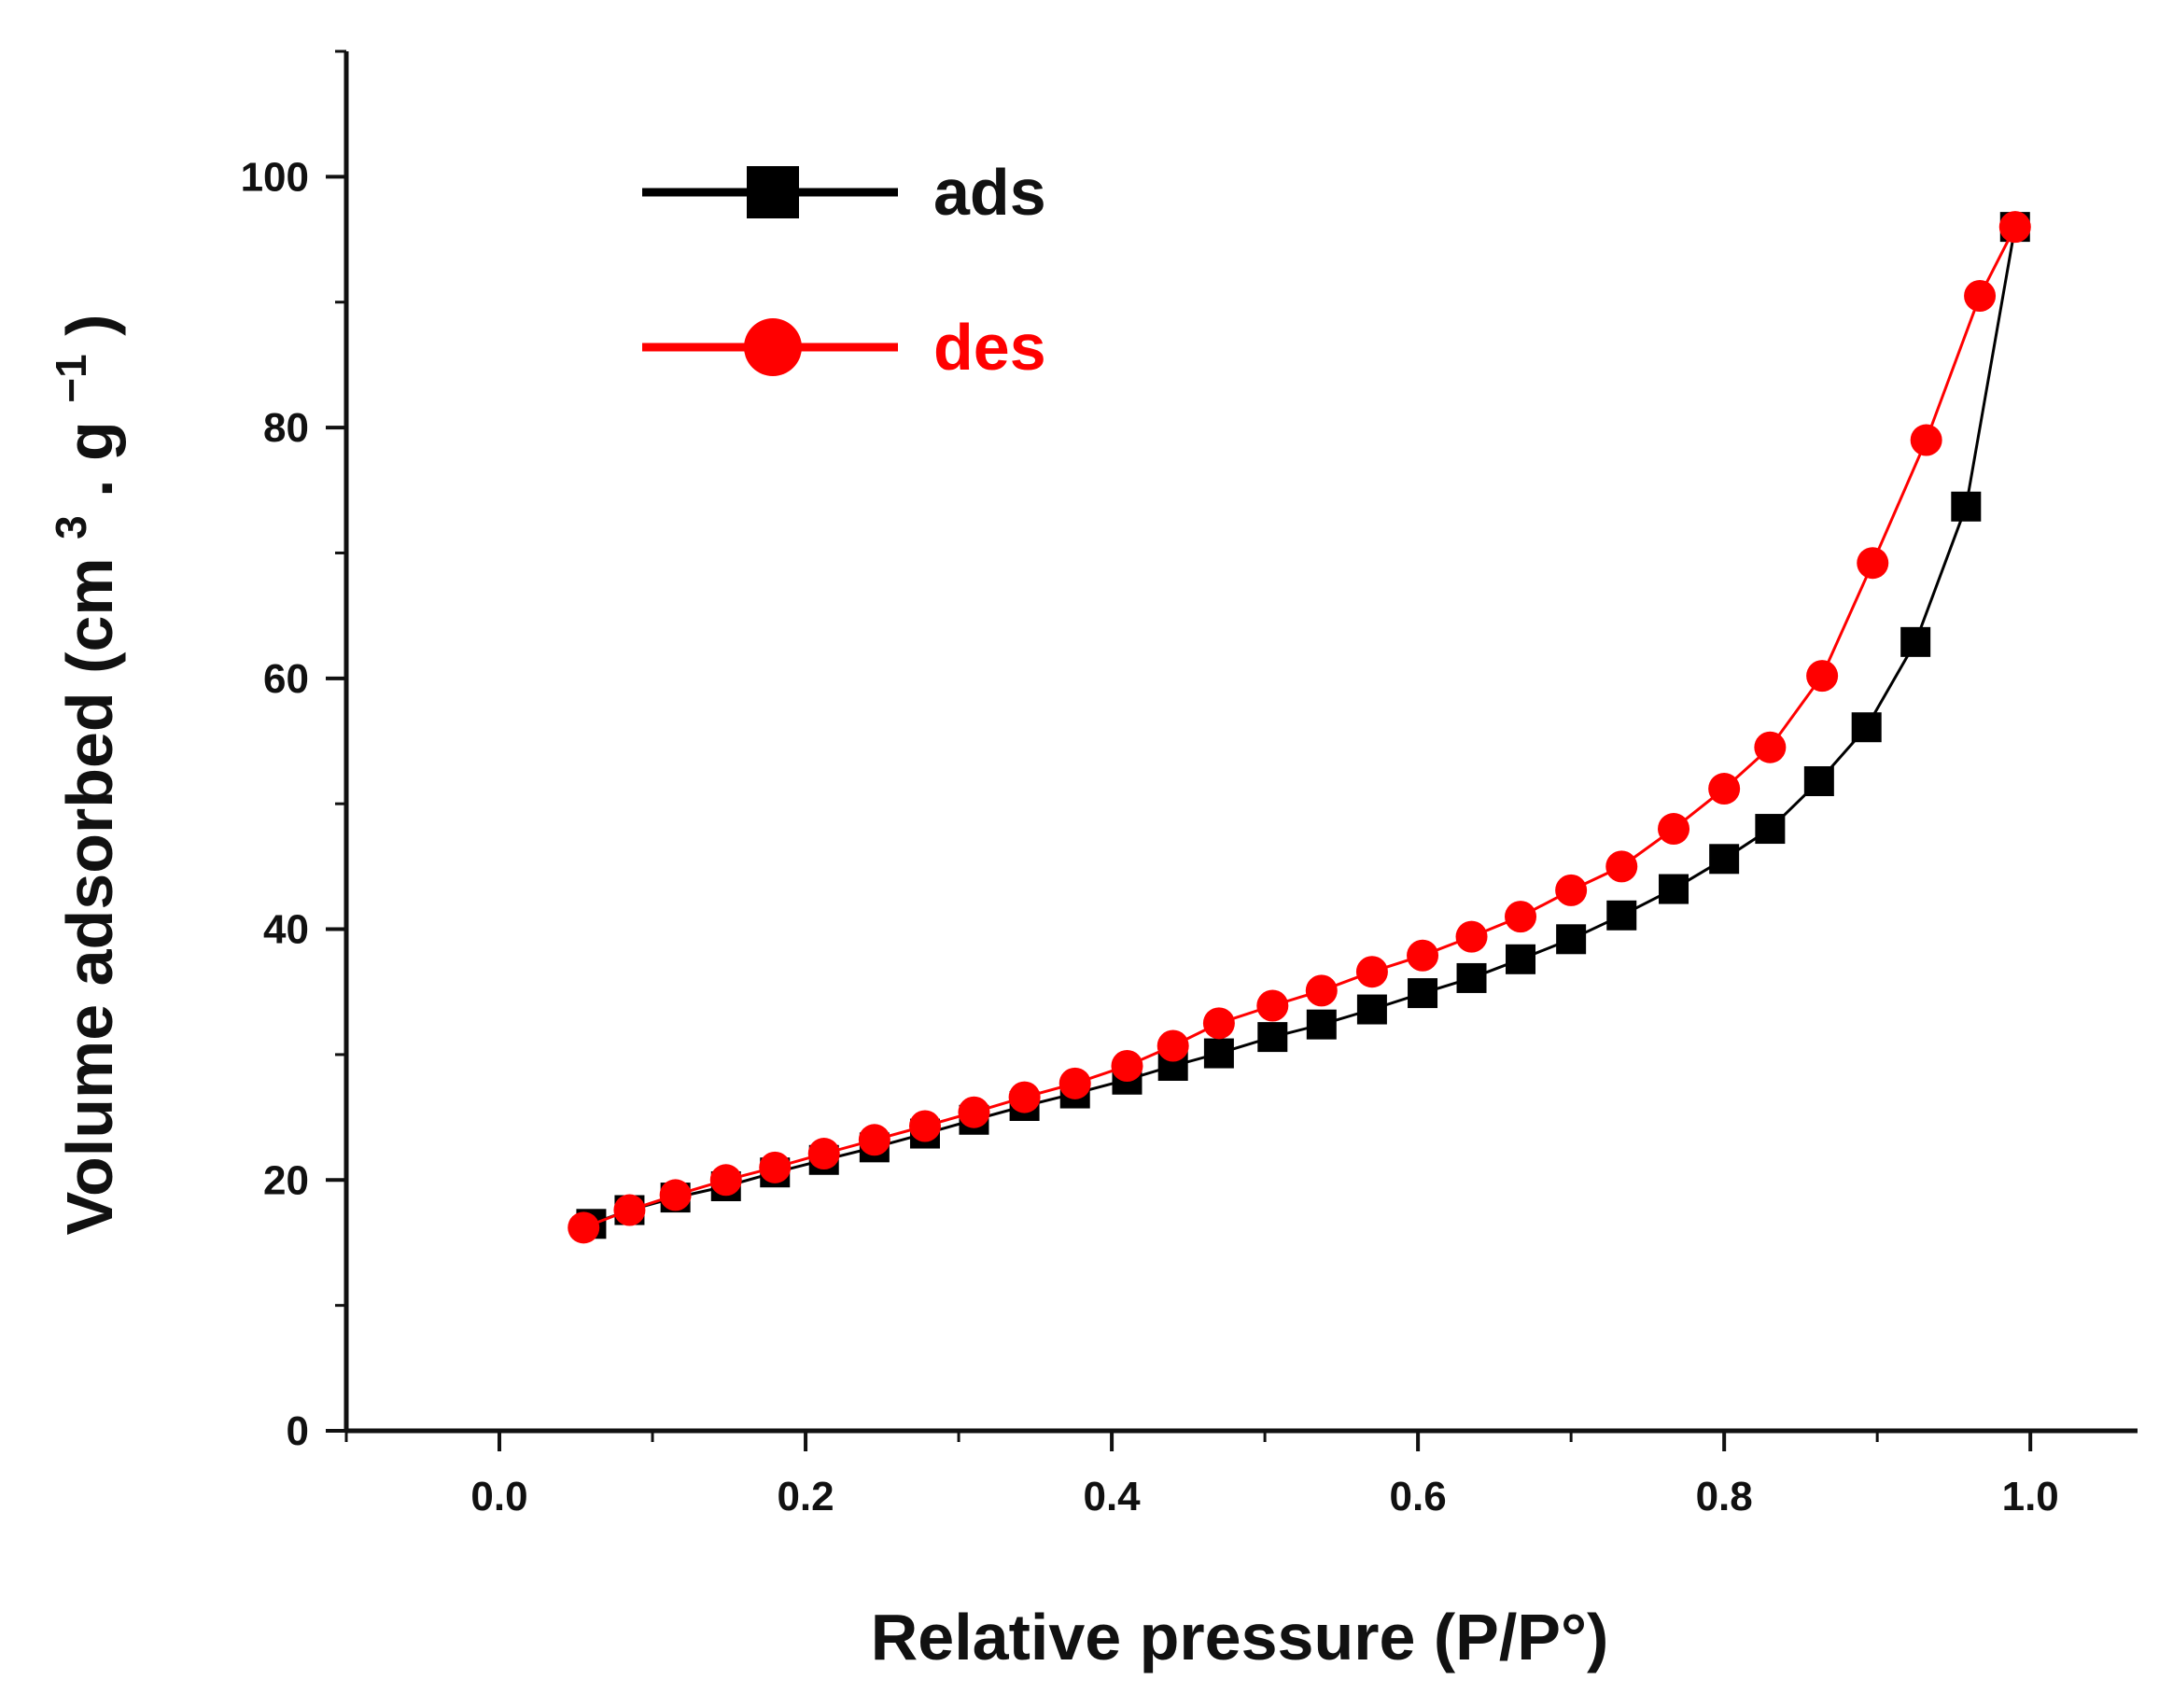 The image size is (2159, 1708). What do you see at coordinates (844, 270) in the screenshot?
I see `legend: ads des` at bounding box center [844, 270].